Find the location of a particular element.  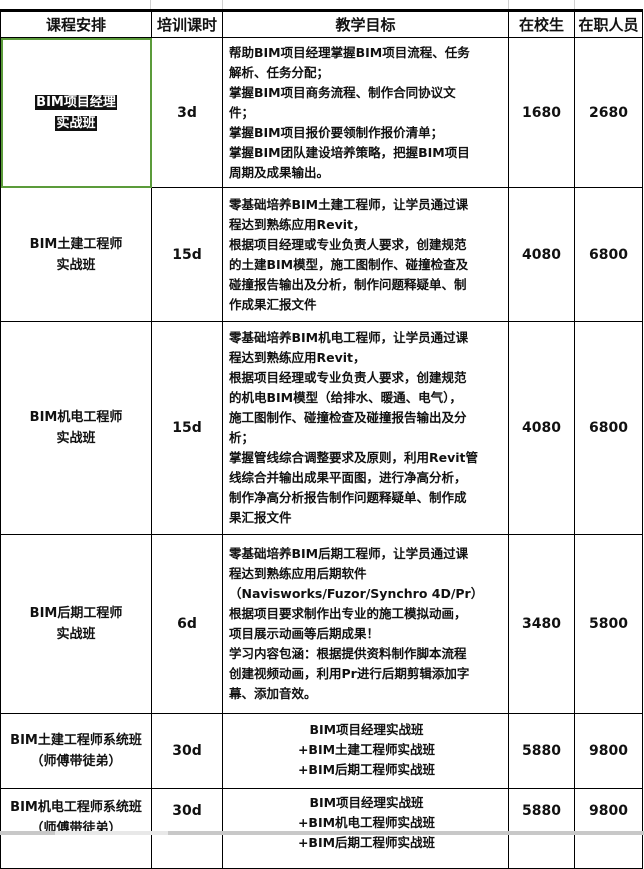

course-name-cell: BIM土建工程师系统班 （师傅带徒弟） is located at coordinates (76, 751).